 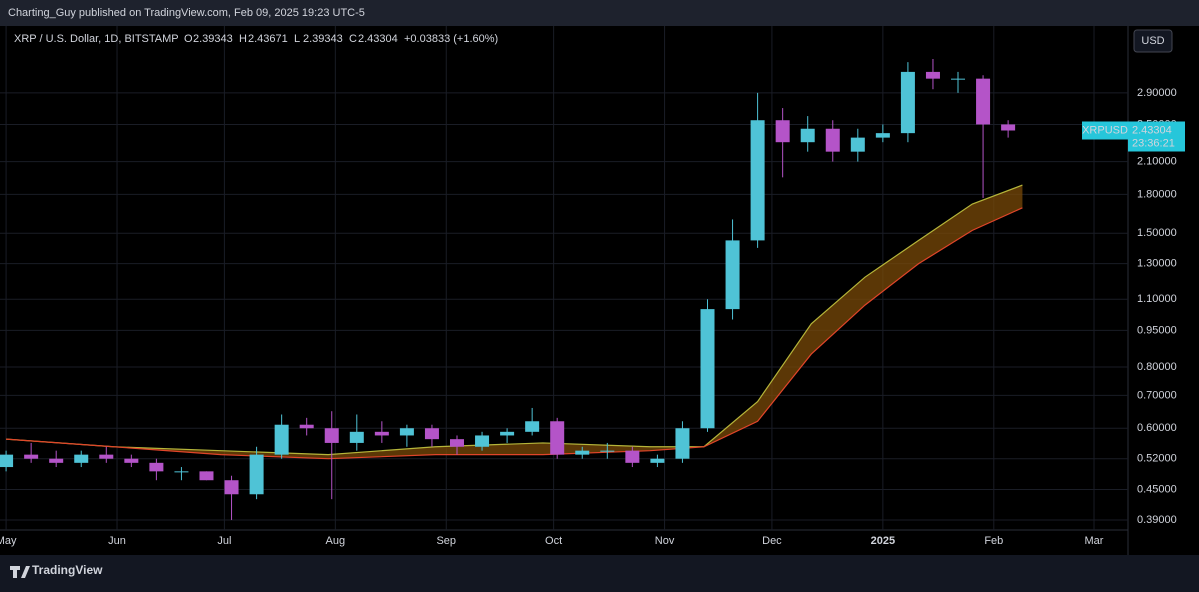 What do you see at coordinates (772, 541) in the screenshot?
I see `x-tick-label: Dec` at bounding box center [772, 541].